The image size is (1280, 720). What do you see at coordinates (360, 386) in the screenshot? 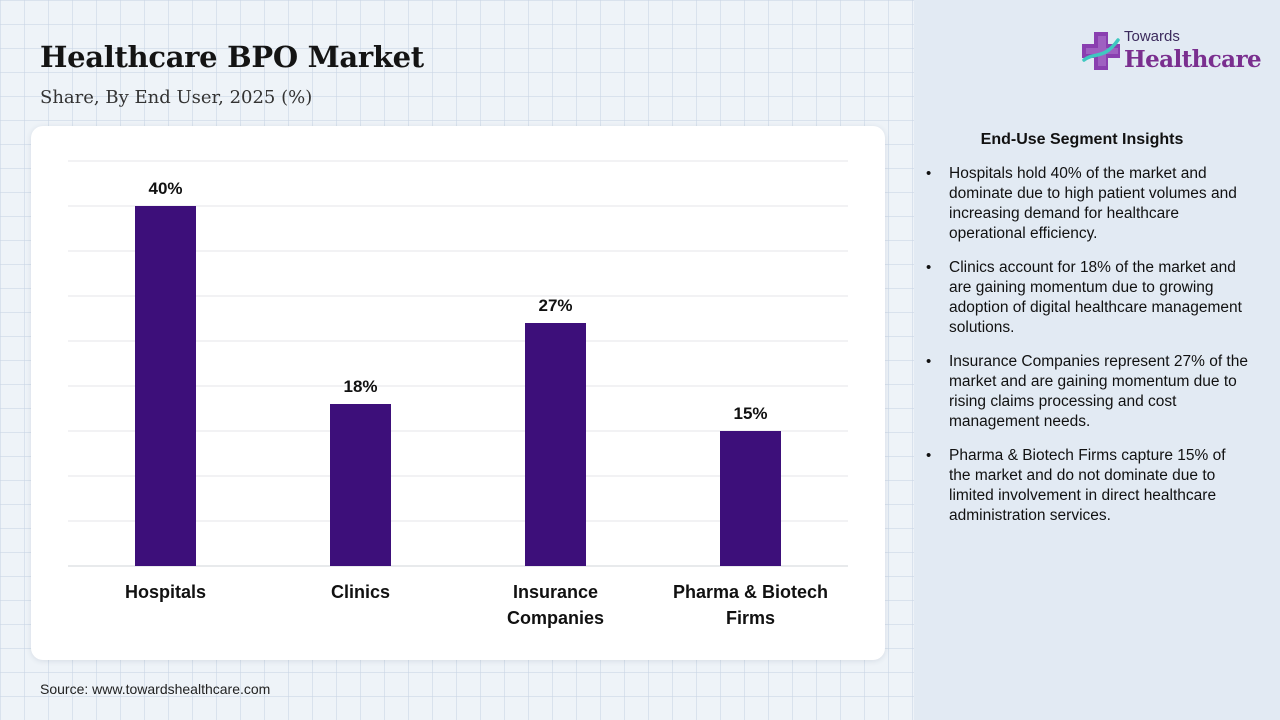
I see `data-label: 18%` at bounding box center [360, 386].